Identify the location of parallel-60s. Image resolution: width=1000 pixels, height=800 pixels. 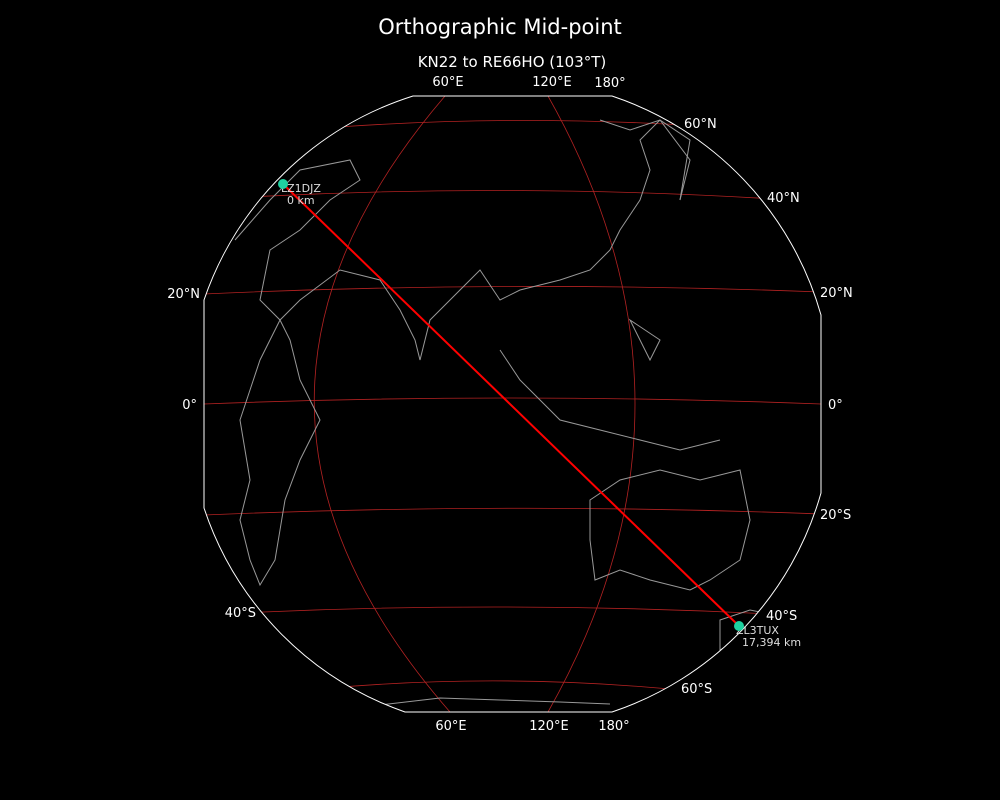
(515, 686).